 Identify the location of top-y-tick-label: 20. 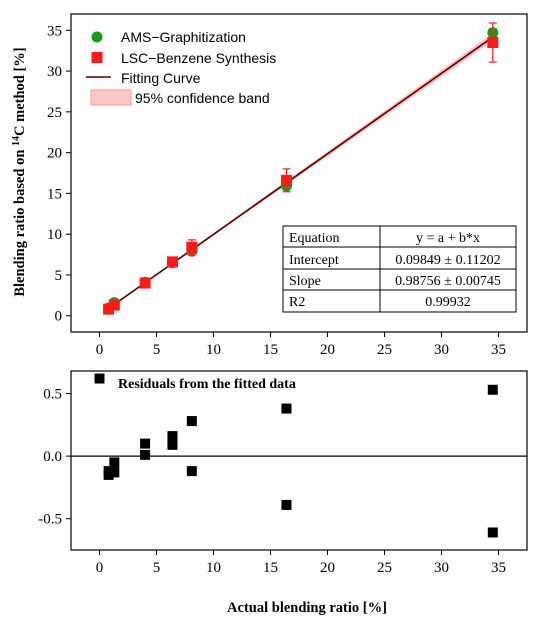
(54, 154).